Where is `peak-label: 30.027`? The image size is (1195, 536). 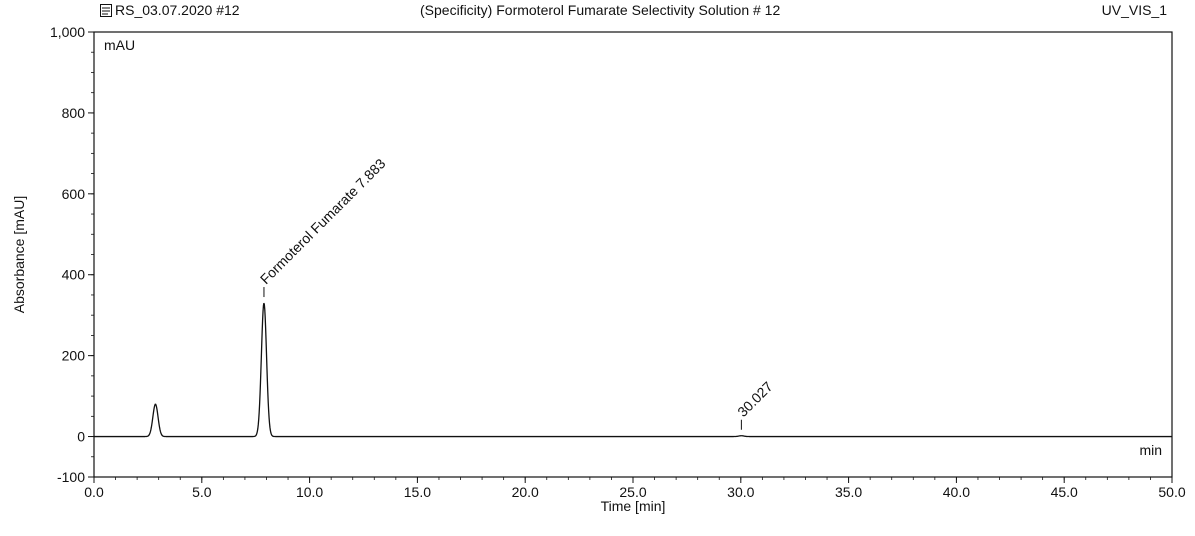 peak-label: 30.027 is located at coordinates (755, 399).